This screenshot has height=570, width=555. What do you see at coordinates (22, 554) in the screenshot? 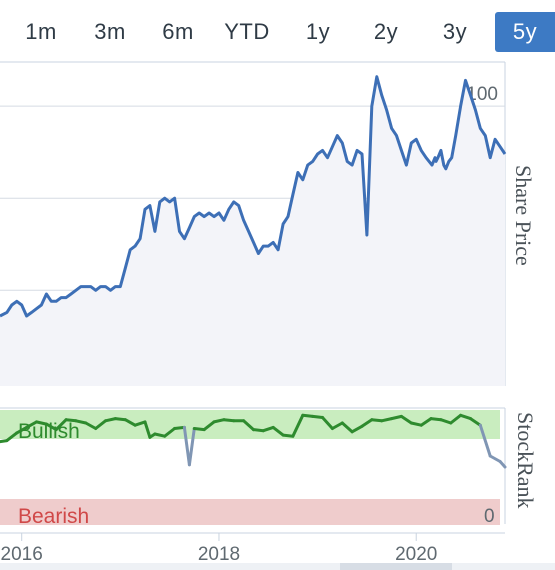
I see `x-tick-2016: 2016` at bounding box center [22, 554].